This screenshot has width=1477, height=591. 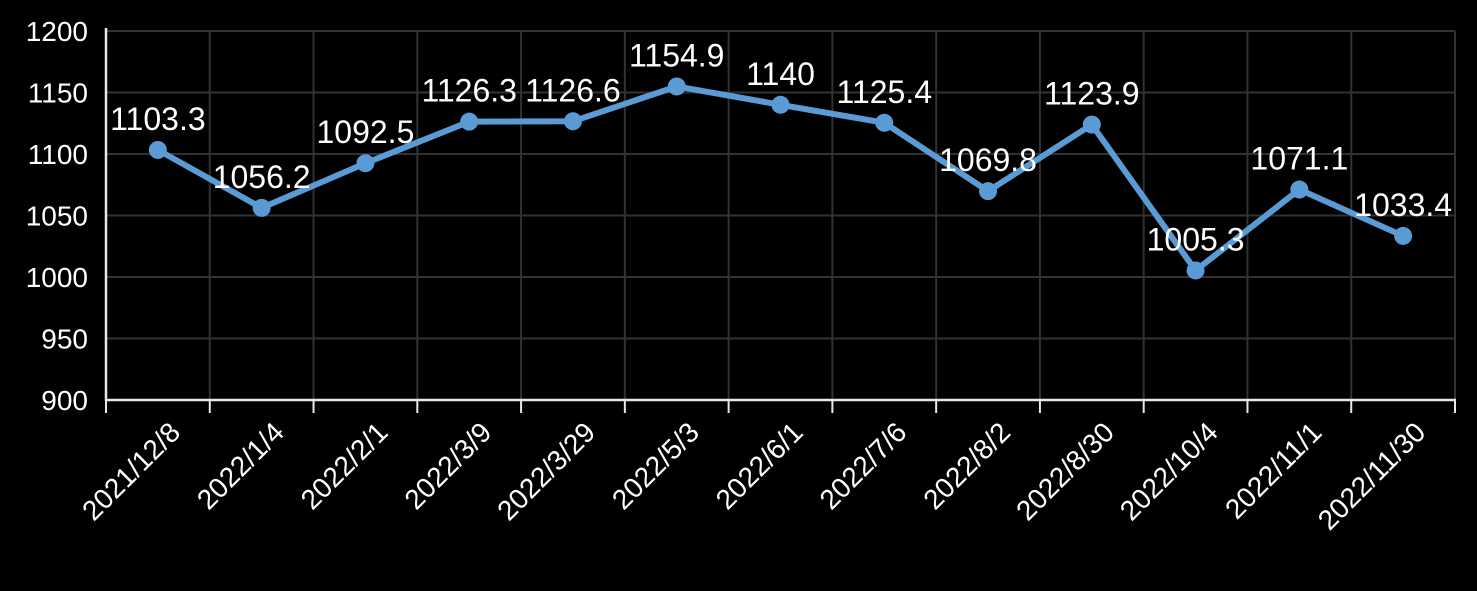 I want to click on data-label: 1140, so click(x=780, y=74).